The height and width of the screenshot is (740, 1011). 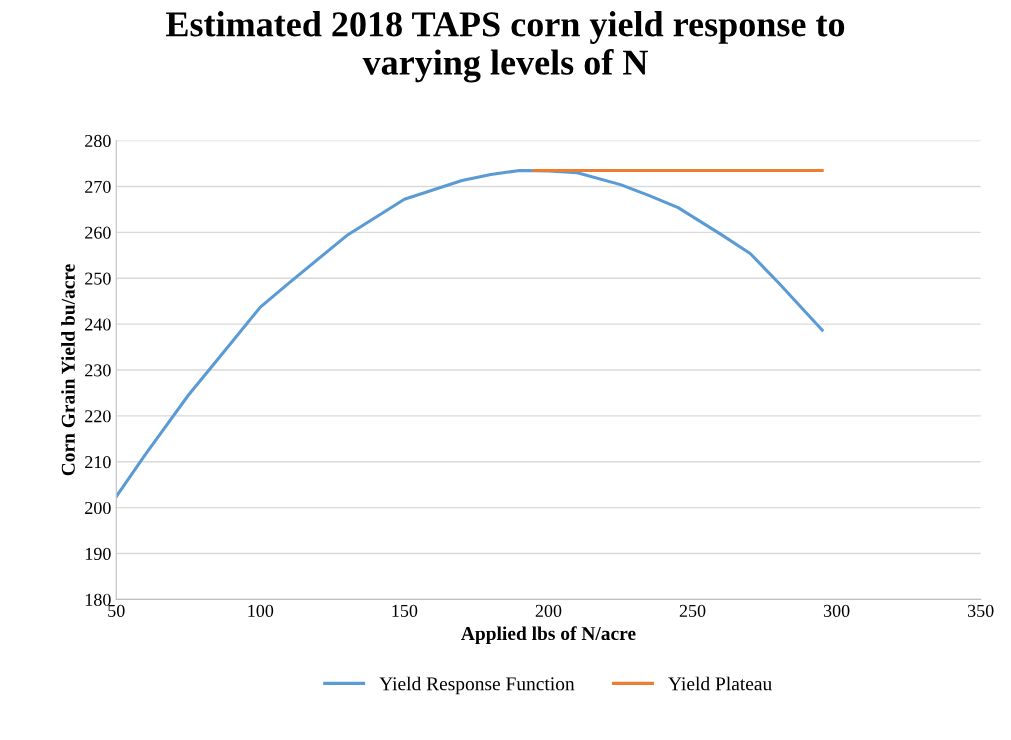 I want to click on x-tick-label: 200, so click(x=548, y=610).